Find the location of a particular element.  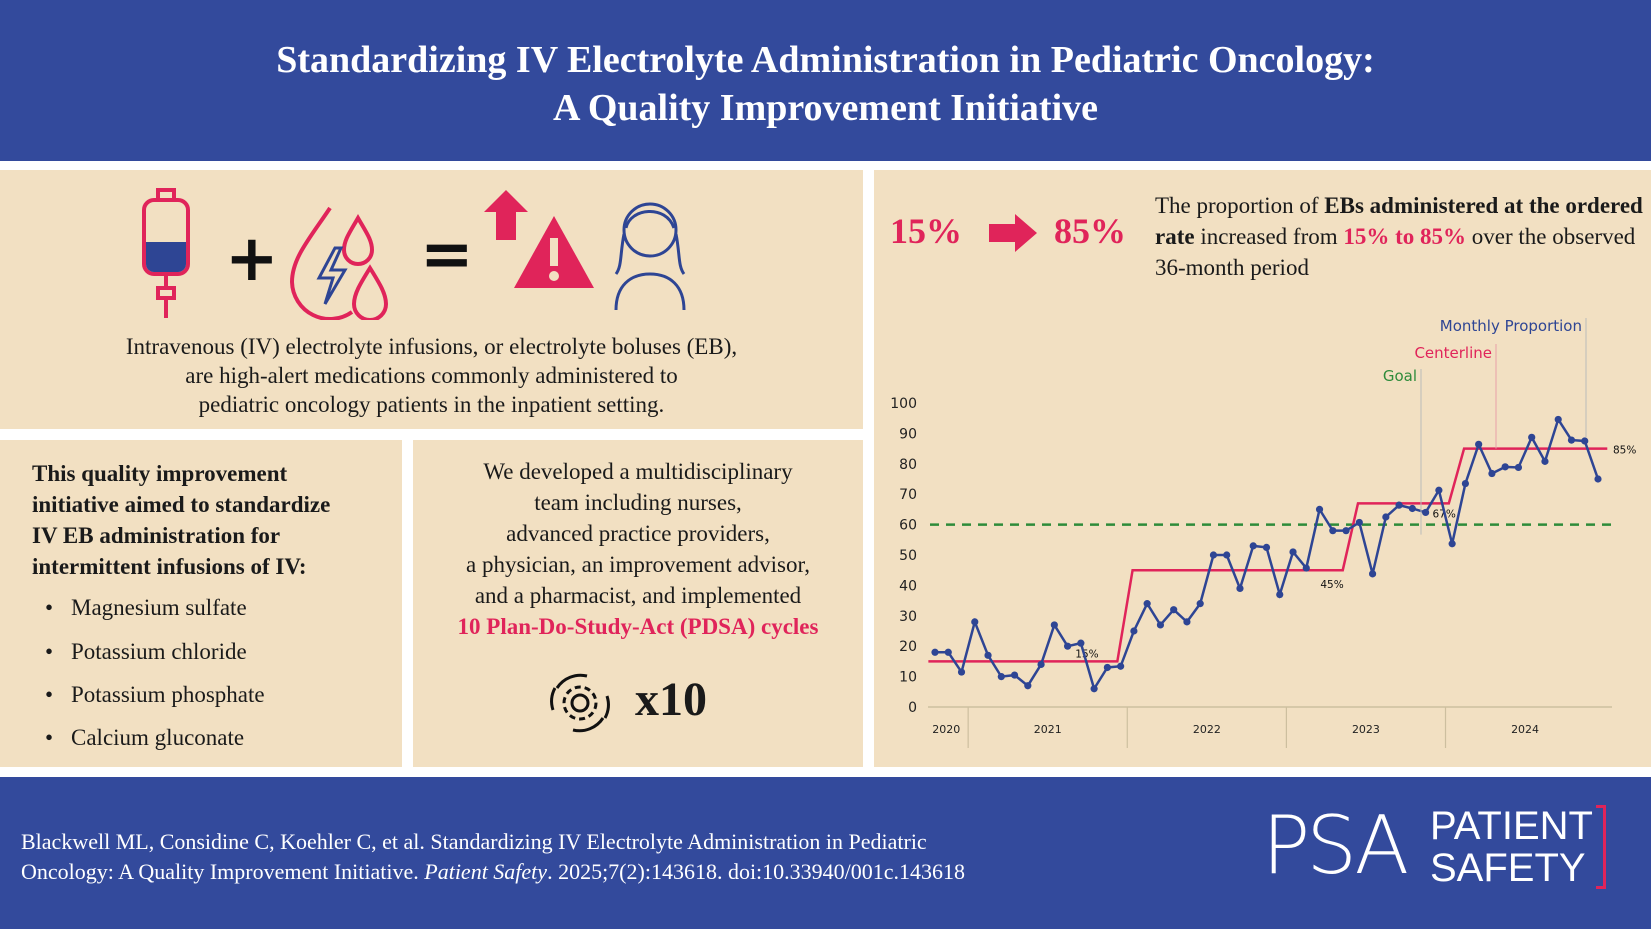

cycles-count: x10 is located at coordinates (671, 699).